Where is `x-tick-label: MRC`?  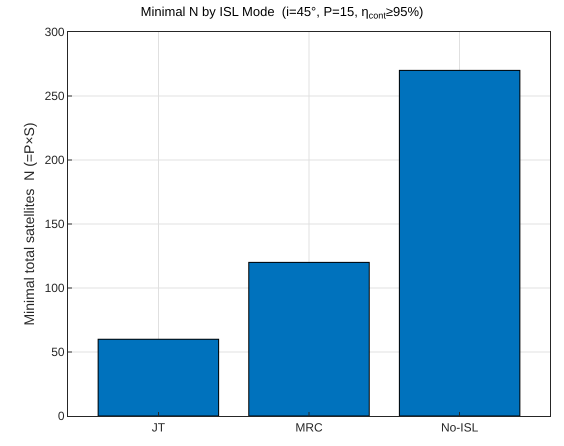
x-tick-label: MRC is located at coordinates (309, 427).